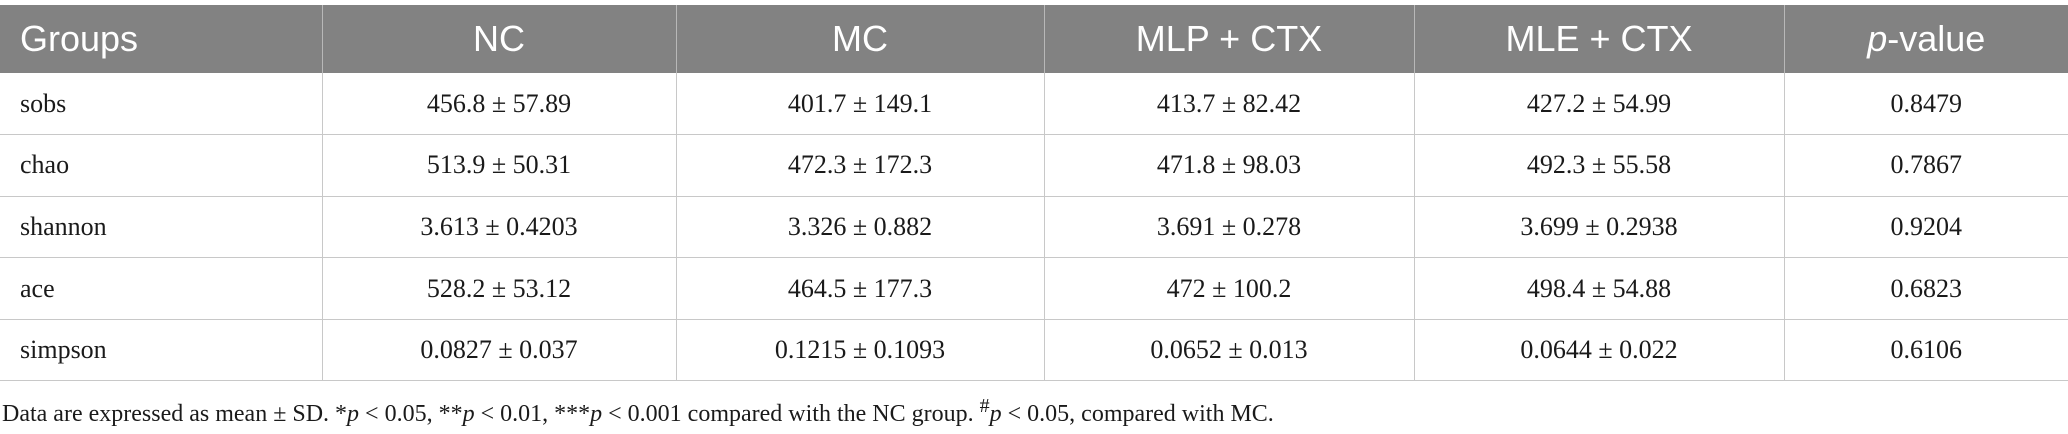 The width and height of the screenshot is (2068, 434). What do you see at coordinates (1877, 38) in the screenshot?
I see `header-p-italic: p` at bounding box center [1877, 38].